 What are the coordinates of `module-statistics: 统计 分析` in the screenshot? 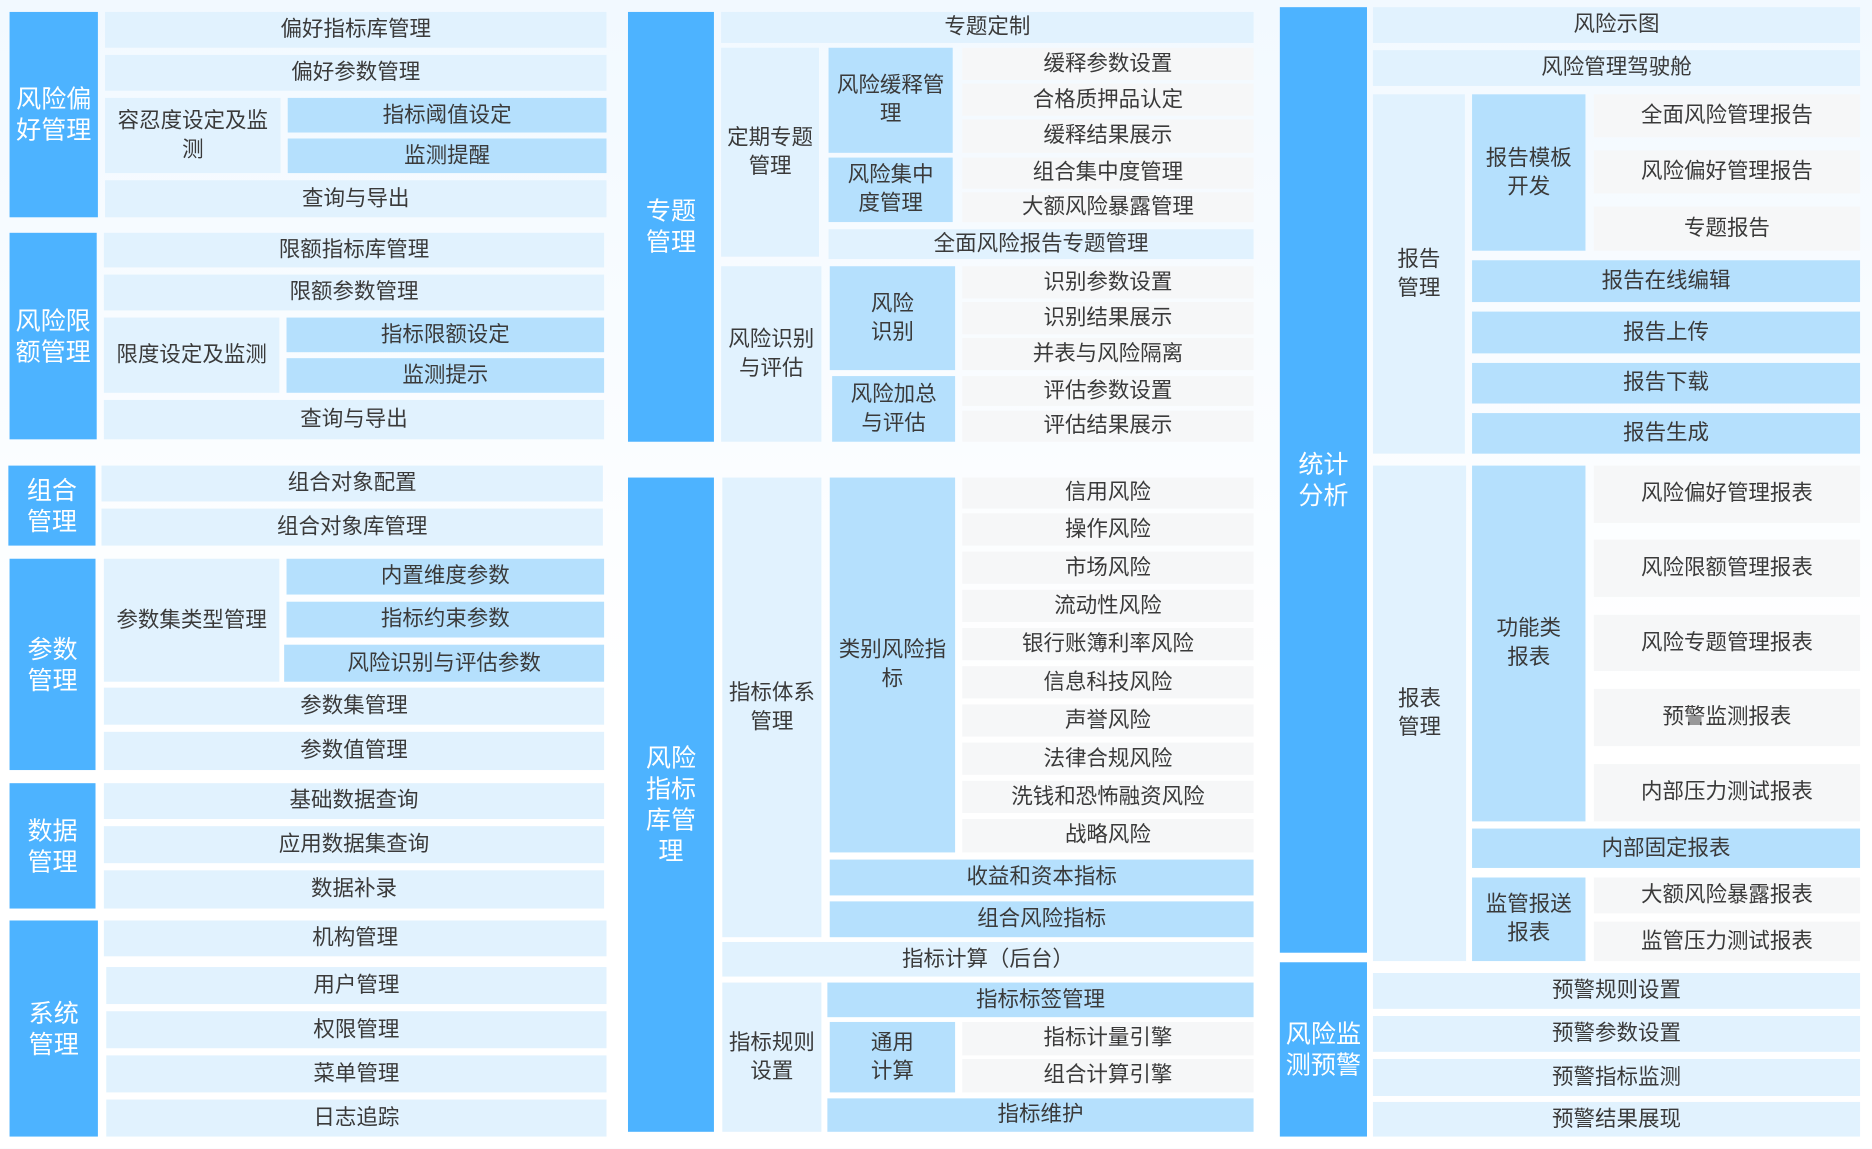 It's located at (1323, 480).